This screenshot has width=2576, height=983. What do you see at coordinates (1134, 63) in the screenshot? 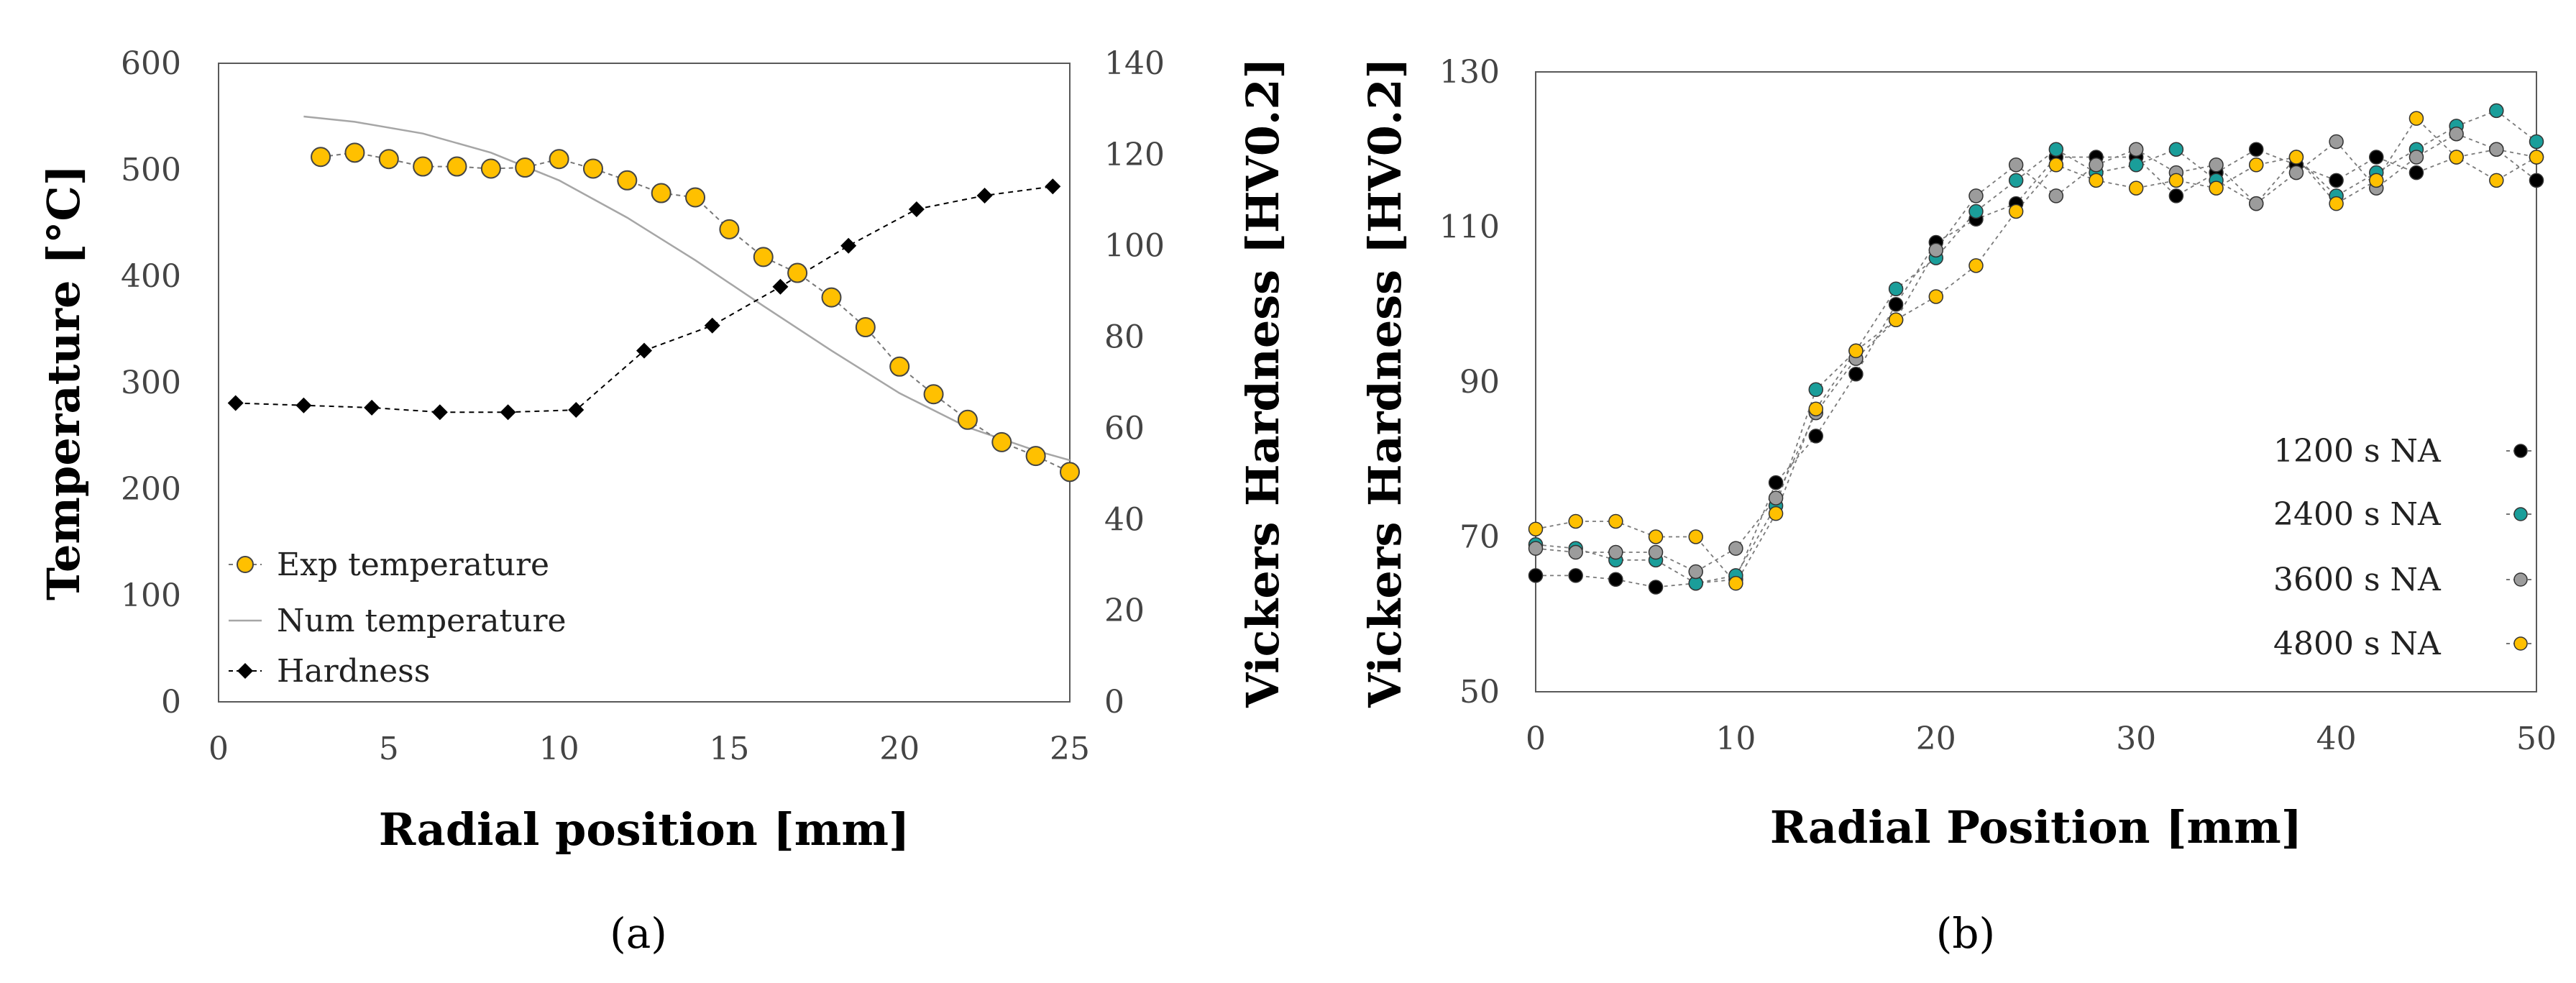
I see `chart-a-ytick-right: 140` at bounding box center [1134, 63].